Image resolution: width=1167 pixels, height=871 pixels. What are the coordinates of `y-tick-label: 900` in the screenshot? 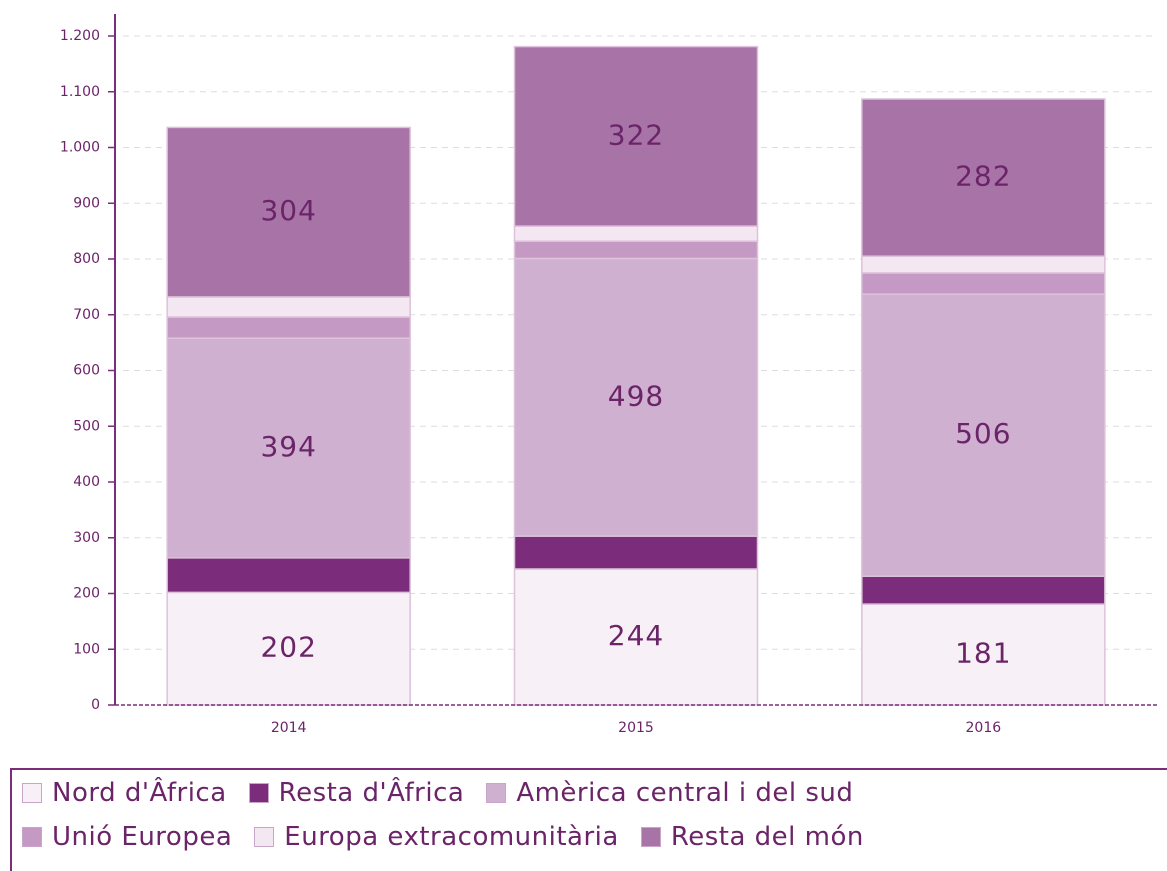 It's located at (86, 203).